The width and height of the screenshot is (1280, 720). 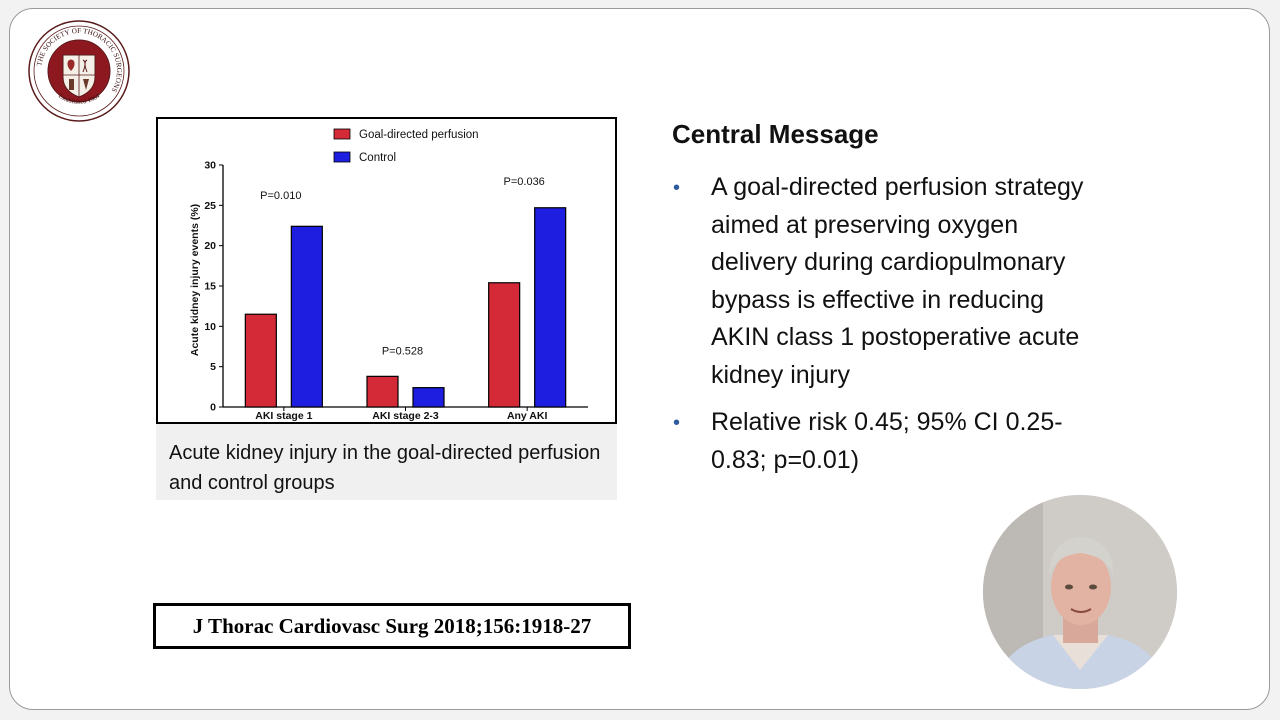 I want to click on p-value-annotation: P=0.010, so click(x=280, y=196).